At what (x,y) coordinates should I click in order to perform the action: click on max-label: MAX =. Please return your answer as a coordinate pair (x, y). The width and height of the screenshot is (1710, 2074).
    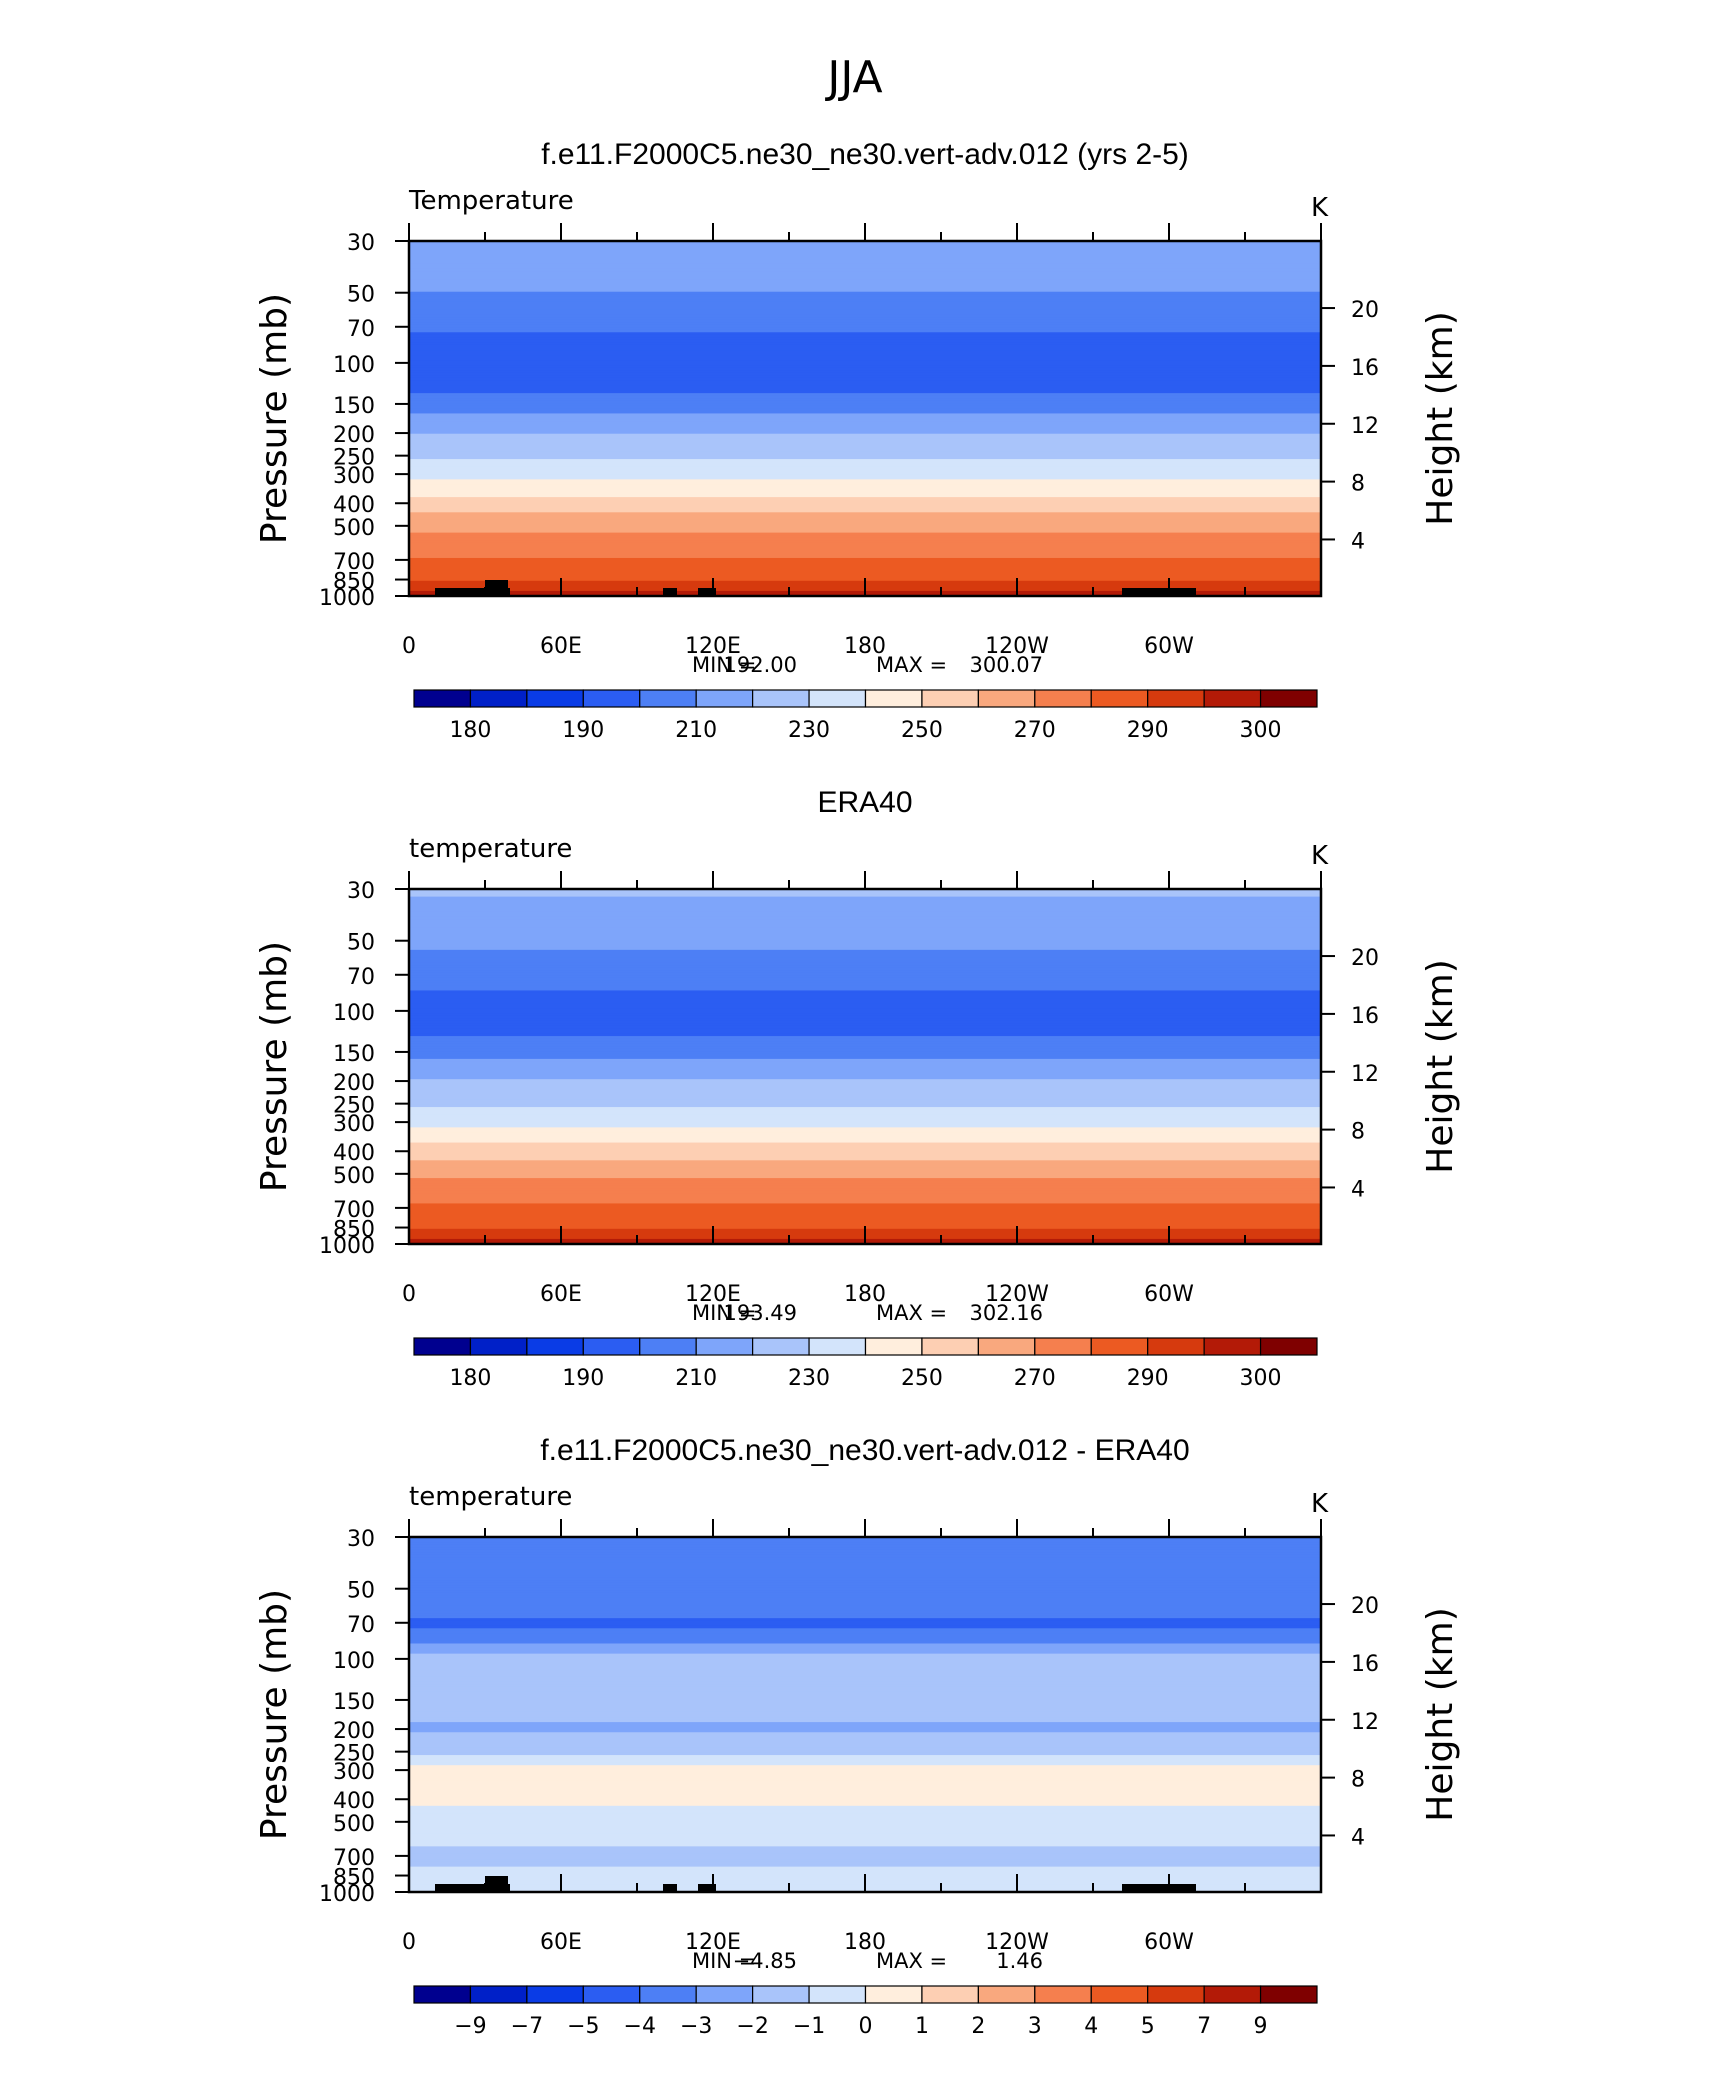
    Looking at the image, I should click on (911, 1961).